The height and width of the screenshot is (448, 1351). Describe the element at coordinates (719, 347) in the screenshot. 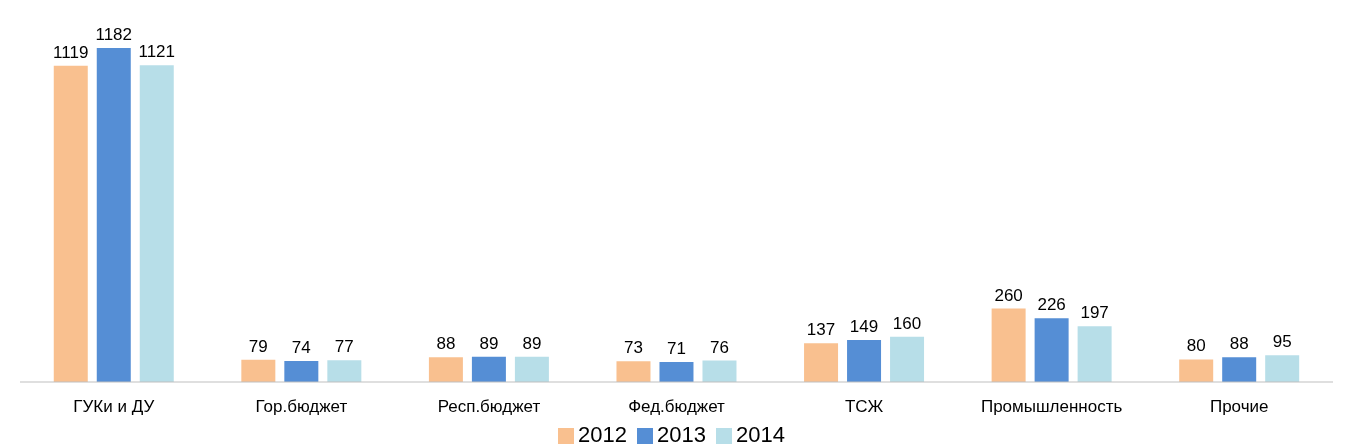

I see `data-label: 76` at that location.